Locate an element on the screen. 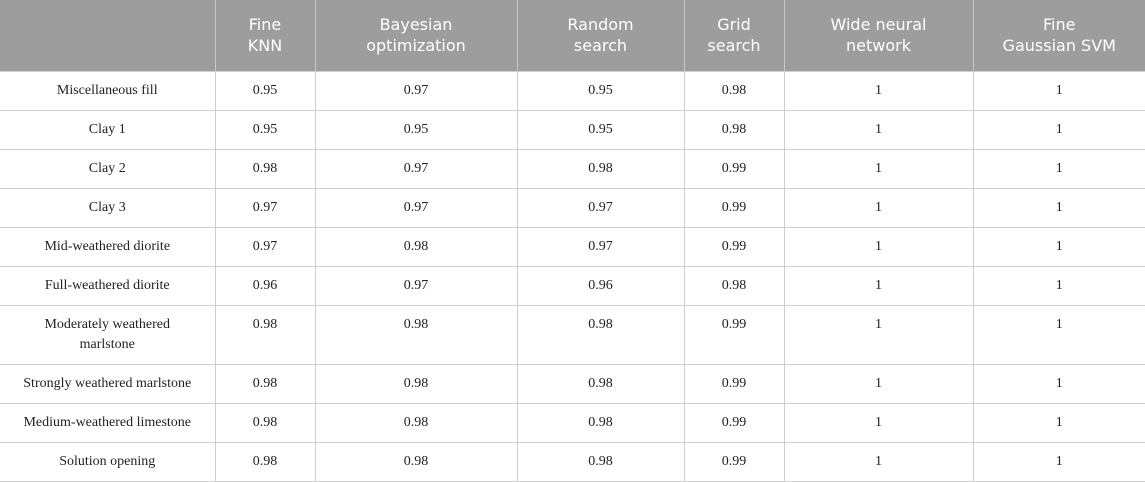  column-header: Bayesian optimization is located at coordinates (415, 35).